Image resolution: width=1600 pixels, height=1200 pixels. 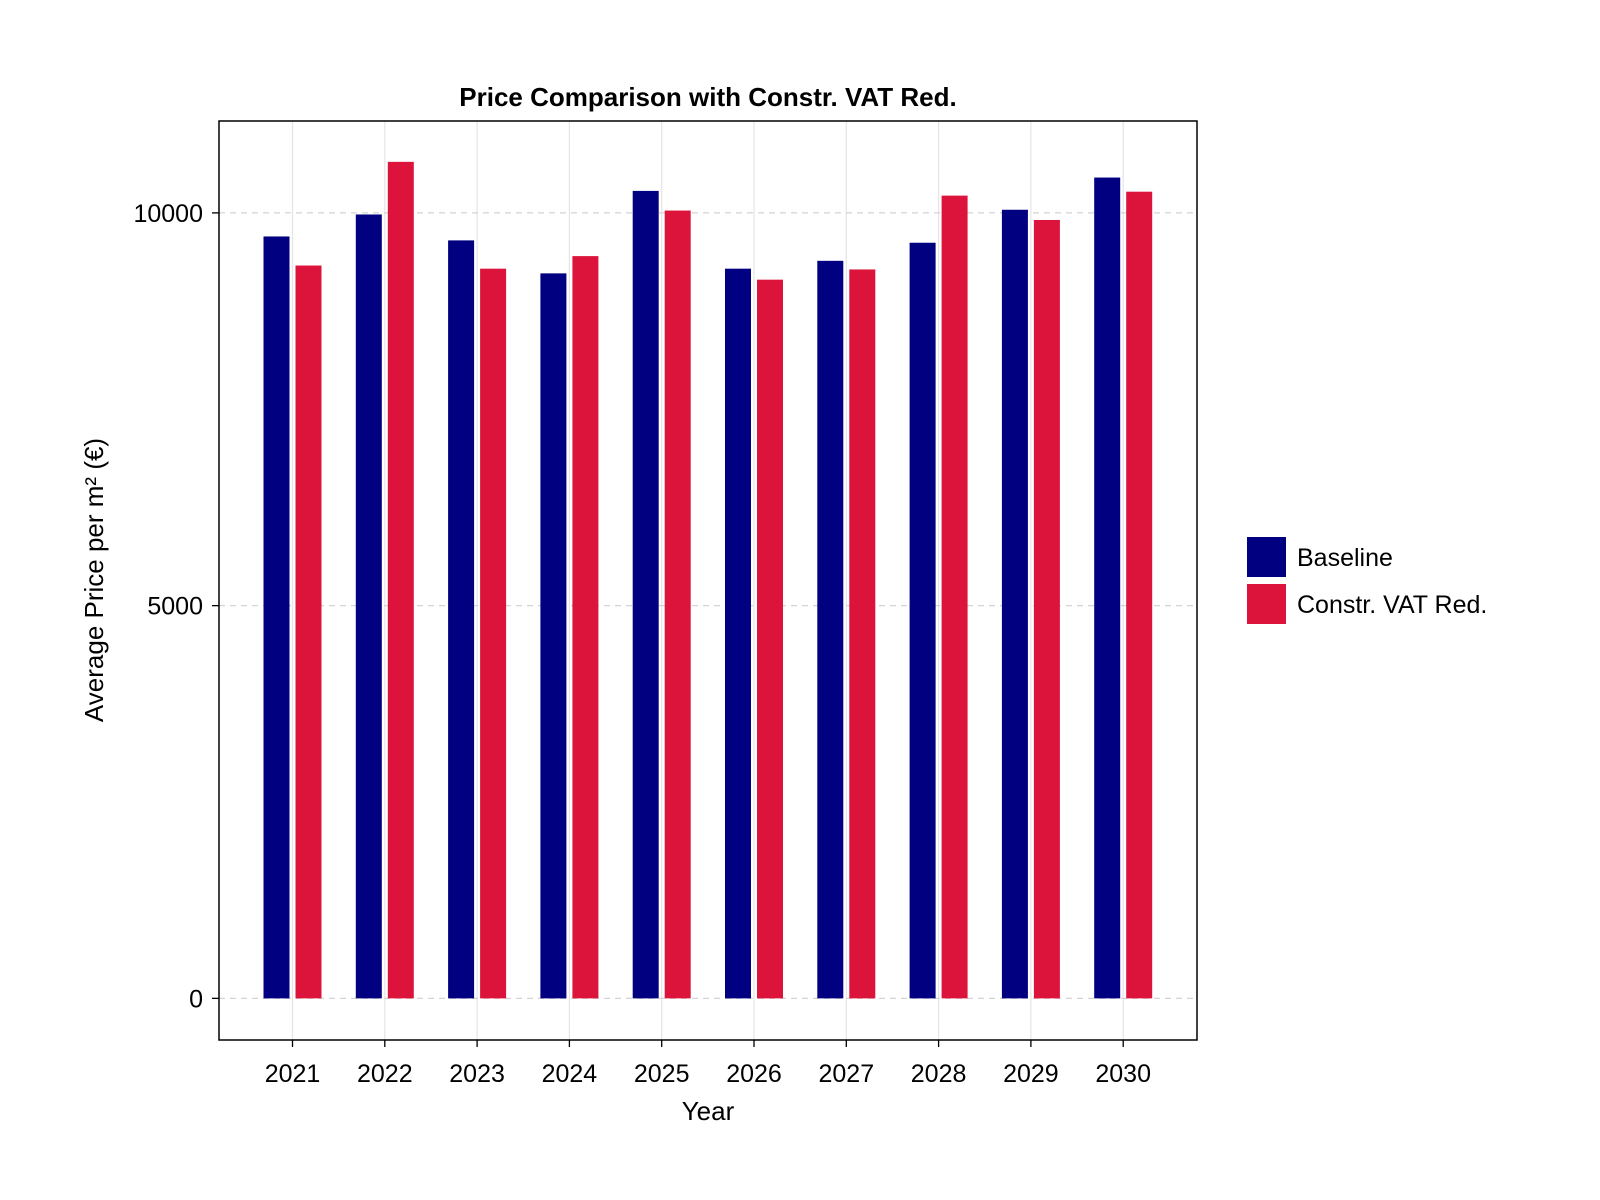 I want to click on x-tick-label: 2029, so click(x=1031, y=1074).